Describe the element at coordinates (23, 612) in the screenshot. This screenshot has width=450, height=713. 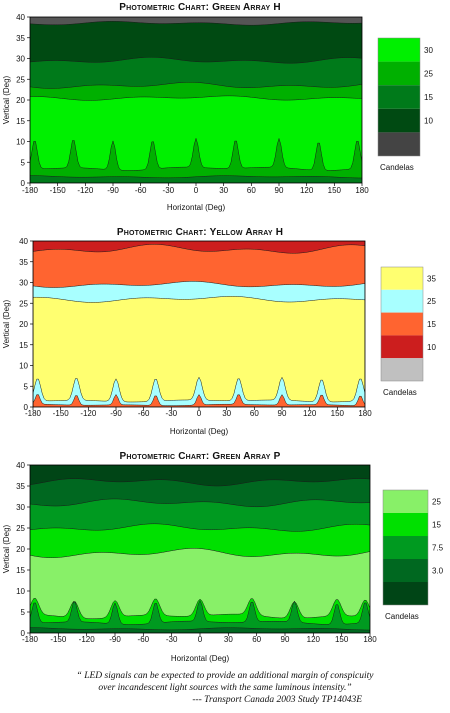
I see `y-tick-label: 5` at that location.